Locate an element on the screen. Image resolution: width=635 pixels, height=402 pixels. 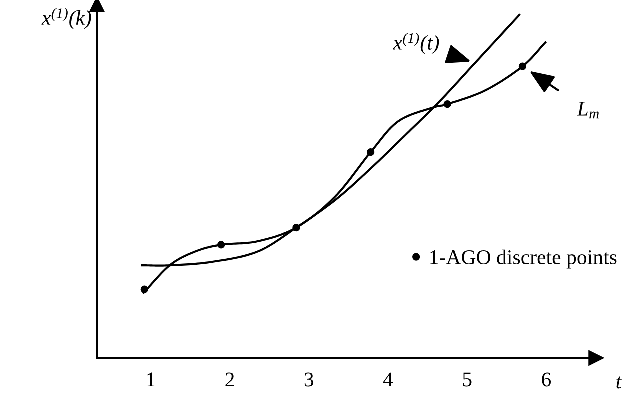
x-tick-label: 6 is located at coordinates (547, 379).